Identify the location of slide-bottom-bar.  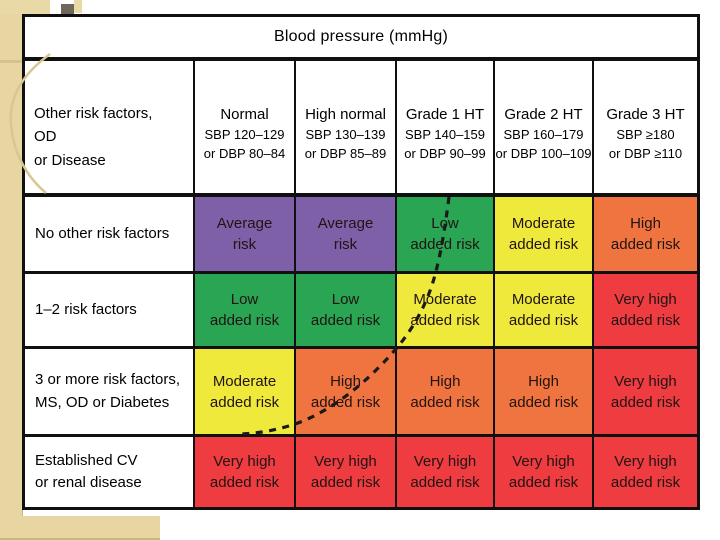
(80, 528).